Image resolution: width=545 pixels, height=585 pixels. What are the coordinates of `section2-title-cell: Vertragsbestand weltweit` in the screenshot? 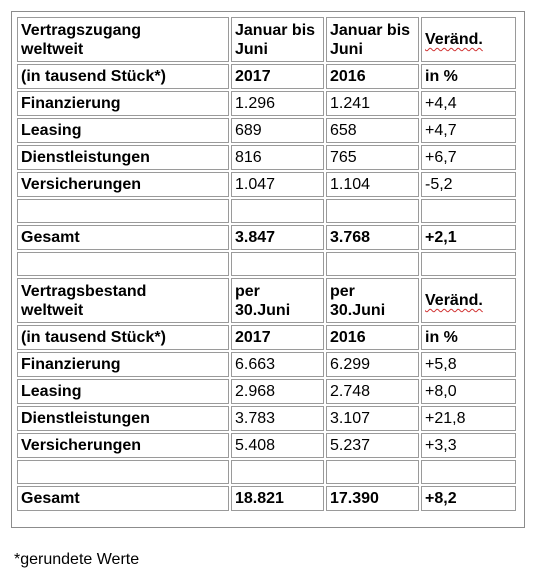 It's located at (123, 300).